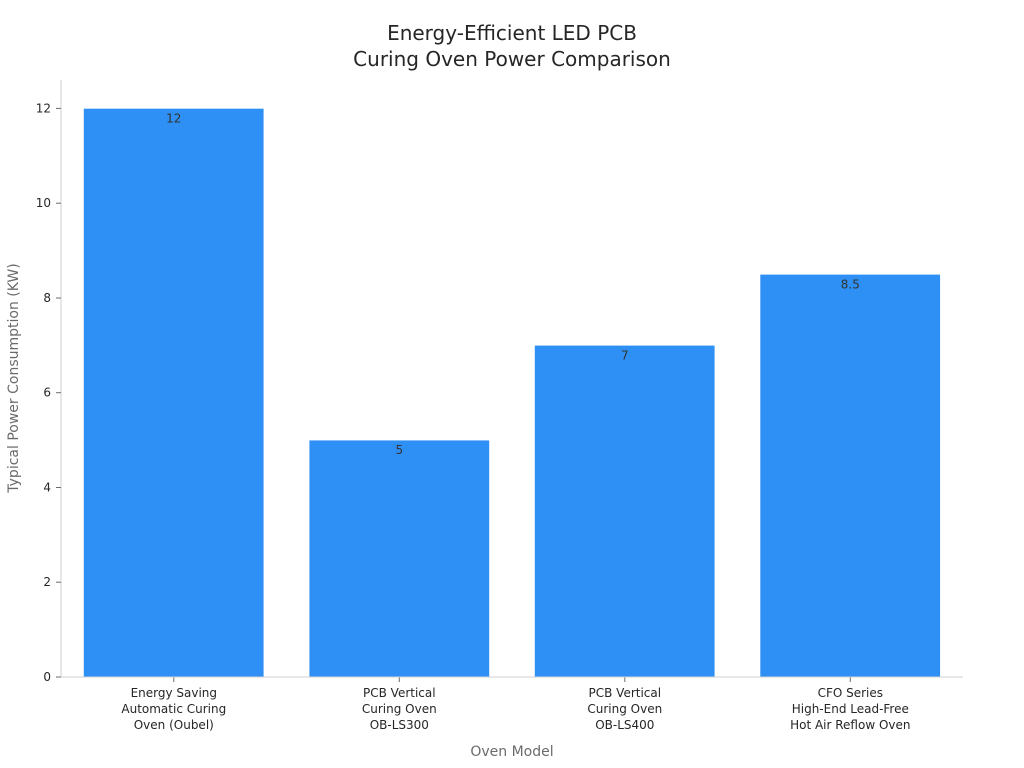 The width and height of the screenshot is (1024, 768). Describe the element at coordinates (47, 488) in the screenshot. I see `y-tick-label-2: 4` at that location.